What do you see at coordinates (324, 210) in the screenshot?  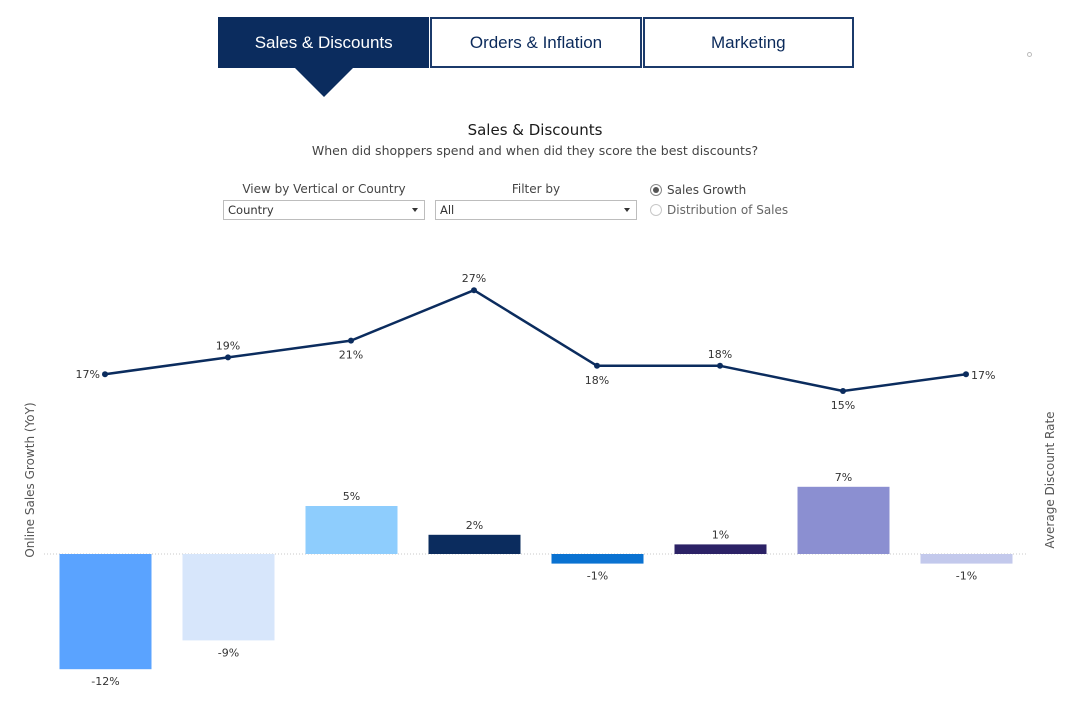 I see `view-by-select: Country` at bounding box center [324, 210].